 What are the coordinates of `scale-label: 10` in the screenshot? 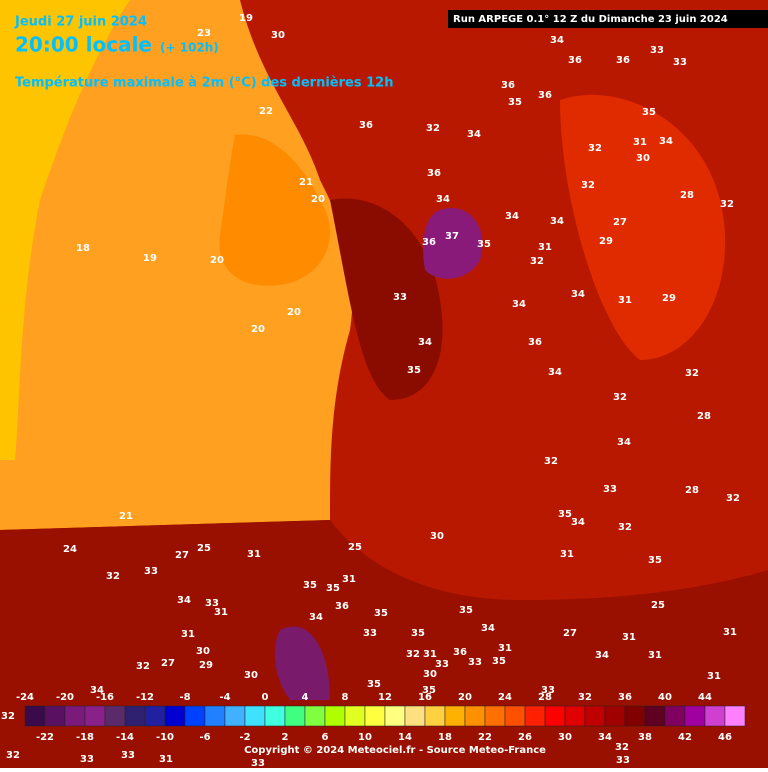 It's located at (365, 737).